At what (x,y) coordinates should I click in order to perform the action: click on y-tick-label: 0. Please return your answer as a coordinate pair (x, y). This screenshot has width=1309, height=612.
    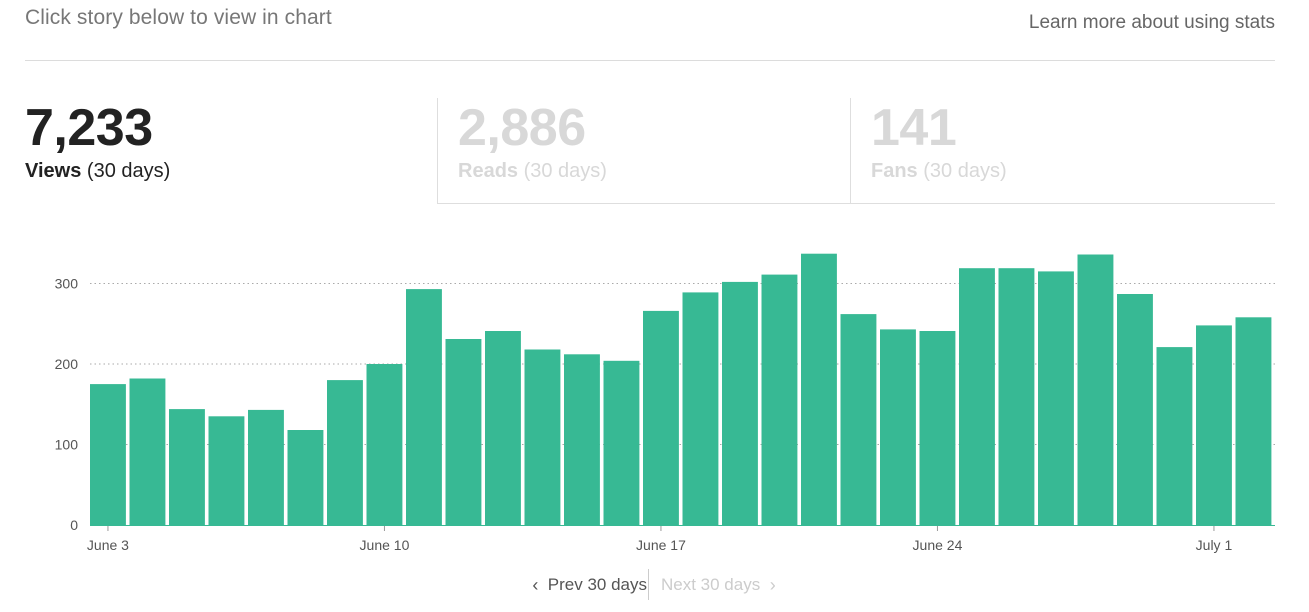
    Looking at the image, I should click on (74, 525).